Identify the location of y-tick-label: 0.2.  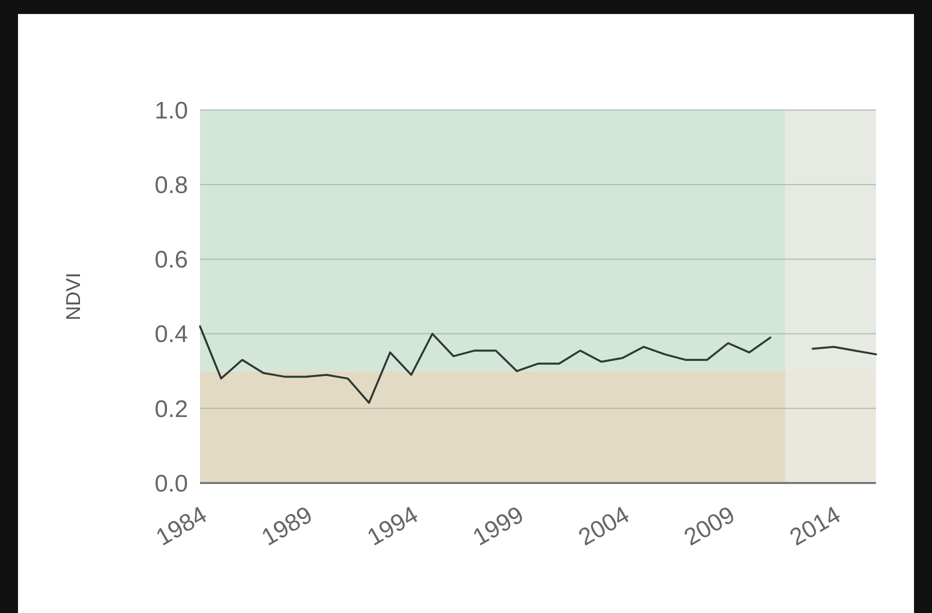
(171, 409).